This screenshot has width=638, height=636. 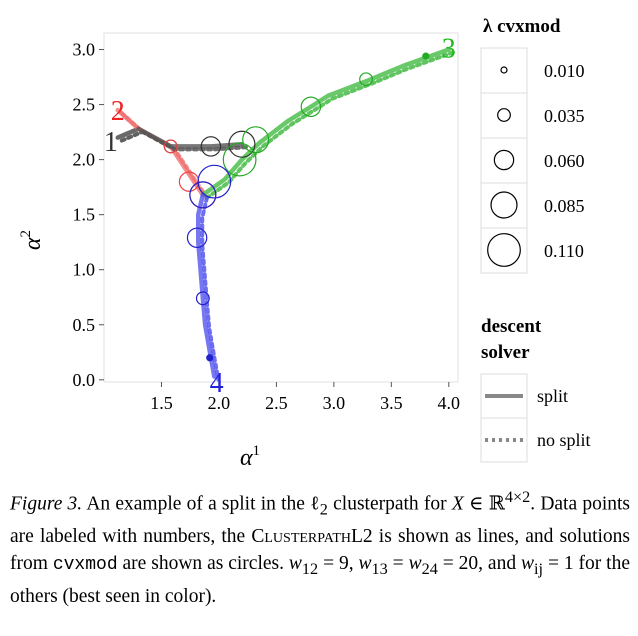 I want to click on y-axis-label: α2, so click(x=32, y=240).